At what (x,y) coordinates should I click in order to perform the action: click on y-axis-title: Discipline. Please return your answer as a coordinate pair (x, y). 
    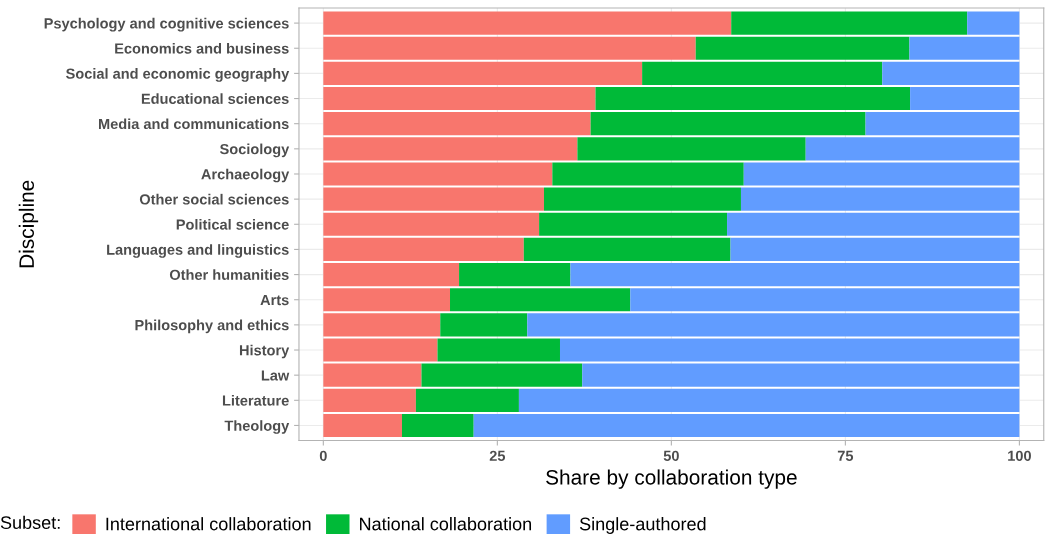
    Looking at the image, I should click on (28, 224).